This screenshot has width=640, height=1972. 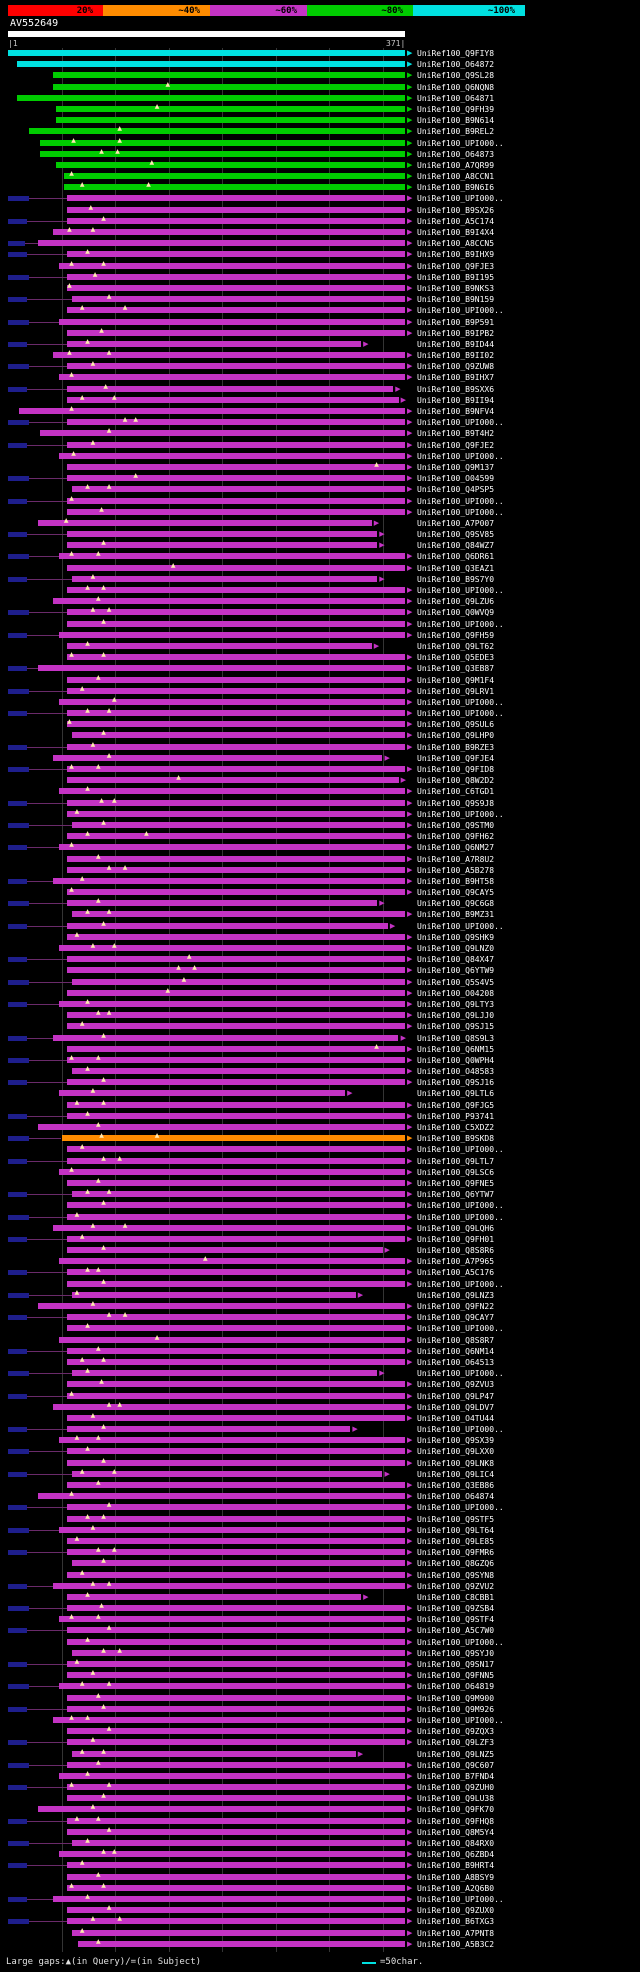 What do you see at coordinates (456, 747) in the screenshot?
I see `hit-label: UniRef100_B9RZE3` at bounding box center [456, 747].